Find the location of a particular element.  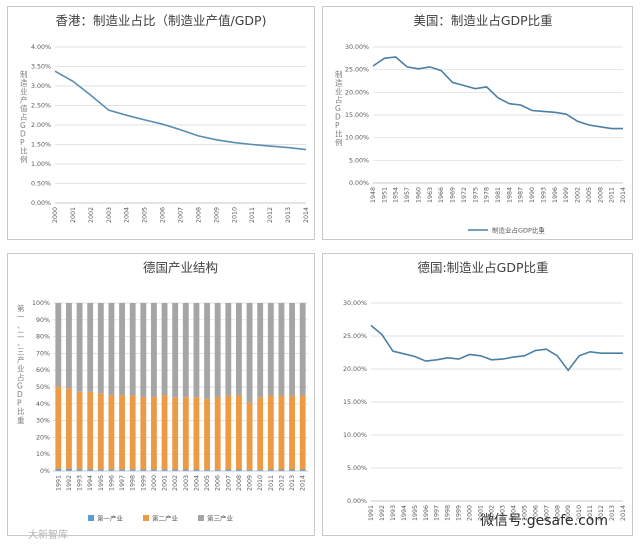

y-tick-label: 3.50% is located at coordinates (41, 67).